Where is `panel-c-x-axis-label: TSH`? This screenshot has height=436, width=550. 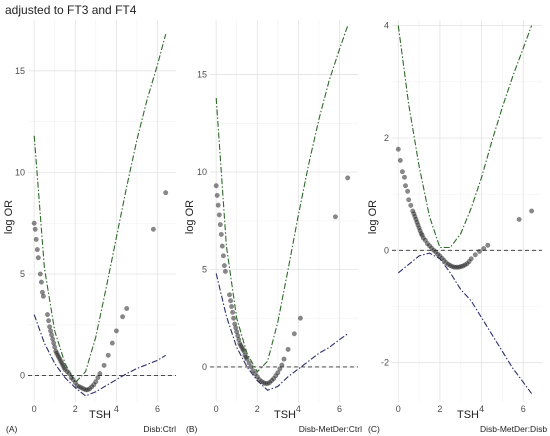
panel-c-x-axis-label: TSH is located at coordinates (468, 415).